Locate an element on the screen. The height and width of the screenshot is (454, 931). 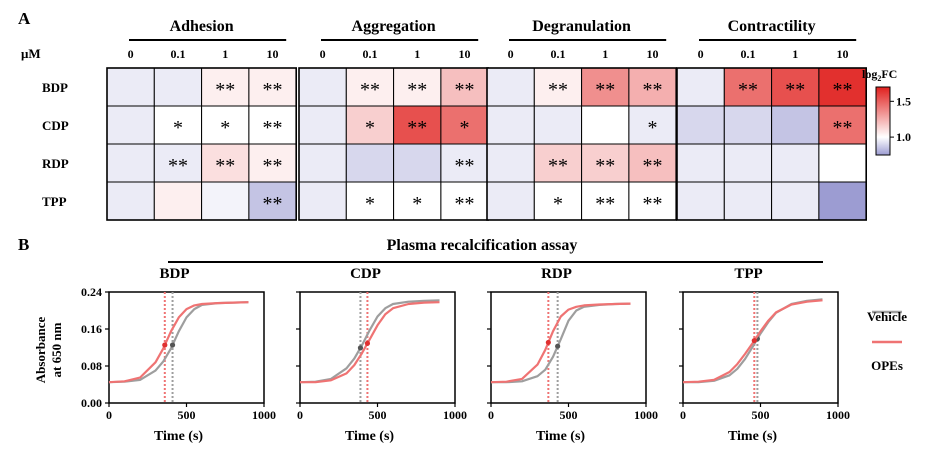
vehicle-midpoint-dot is located at coordinates (172, 345).